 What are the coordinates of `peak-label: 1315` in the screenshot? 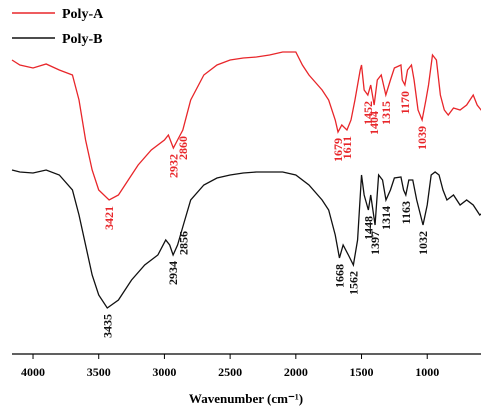 It's located at (386, 113).